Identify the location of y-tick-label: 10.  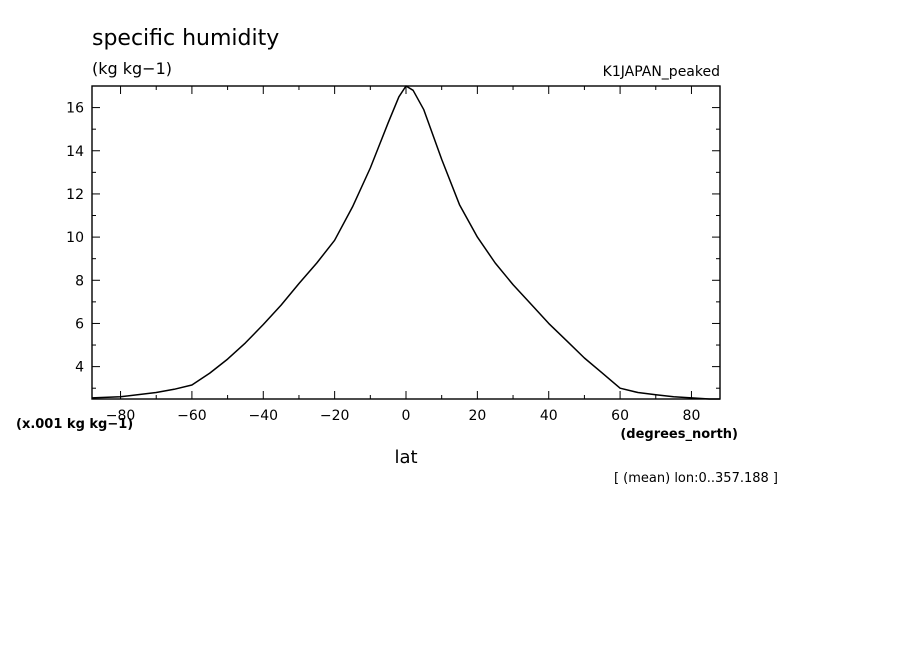
(75, 238).